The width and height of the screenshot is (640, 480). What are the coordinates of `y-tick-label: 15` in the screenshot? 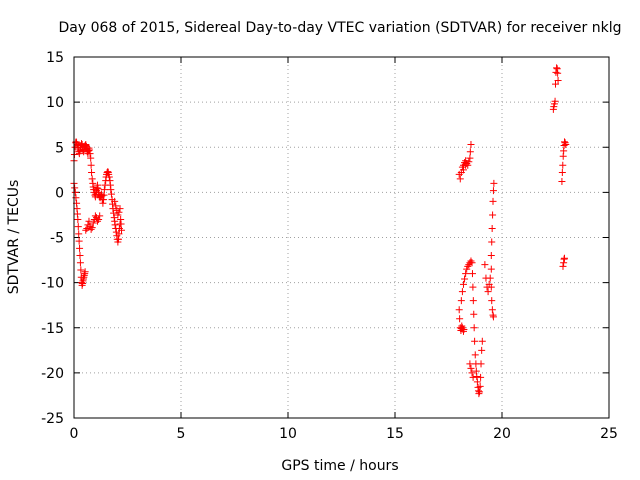 It's located at (55, 58).